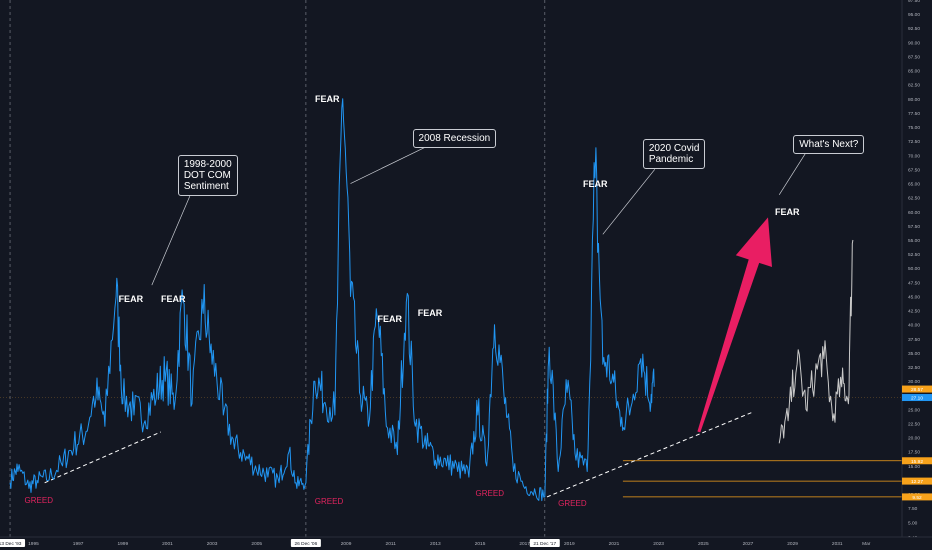 The image size is (932, 550). What do you see at coordinates (914, 199) in the screenshot?
I see `y-tick-label: 62.50` at bounding box center [914, 199].